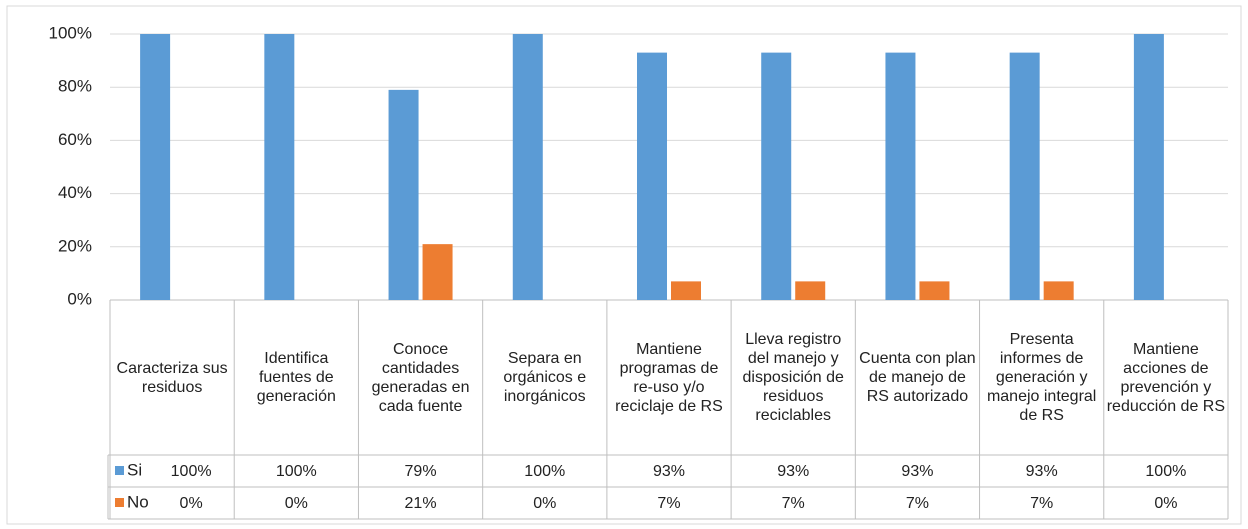 Image resolution: width=1248 pixels, height=529 pixels. Describe the element at coordinates (172, 377) in the screenshot. I see `category-label: Caracteriza sus residuos` at that location.